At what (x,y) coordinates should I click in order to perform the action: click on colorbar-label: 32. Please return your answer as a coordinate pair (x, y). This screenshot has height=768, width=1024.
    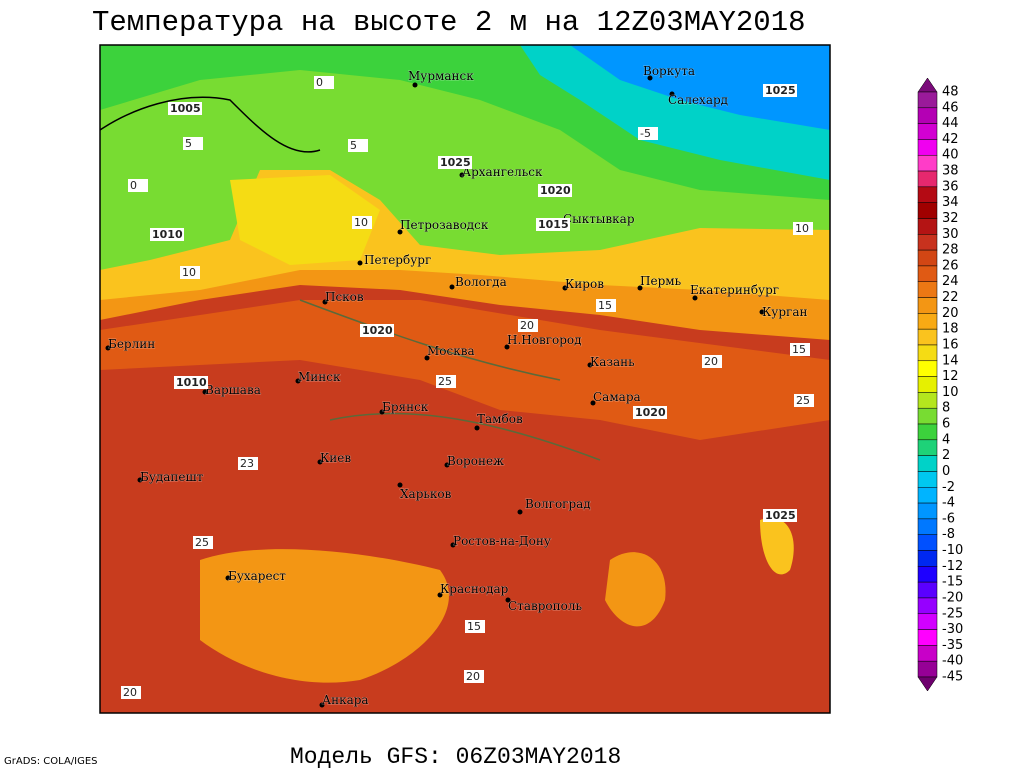
    Looking at the image, I should click on (950, 218).